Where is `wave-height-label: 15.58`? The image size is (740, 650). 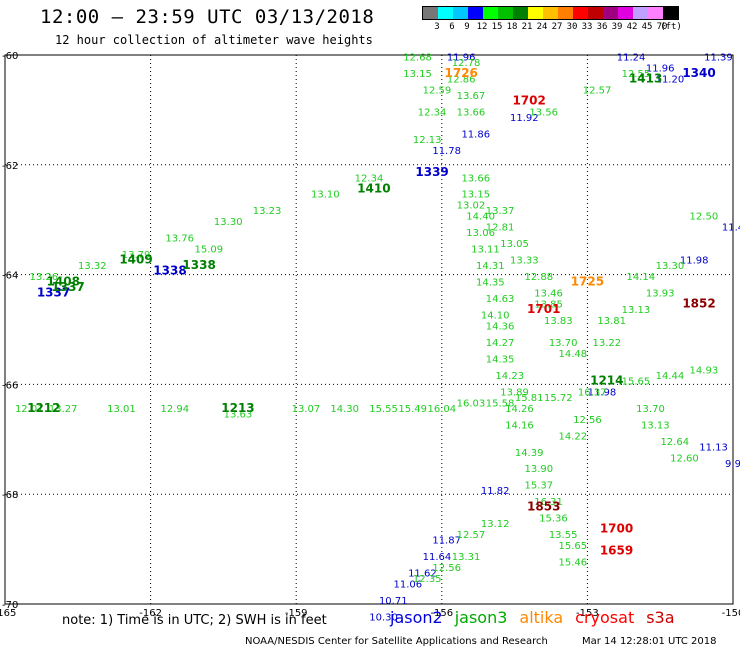
wave-height-label: 15.58 is located at coordinates (500, 403).